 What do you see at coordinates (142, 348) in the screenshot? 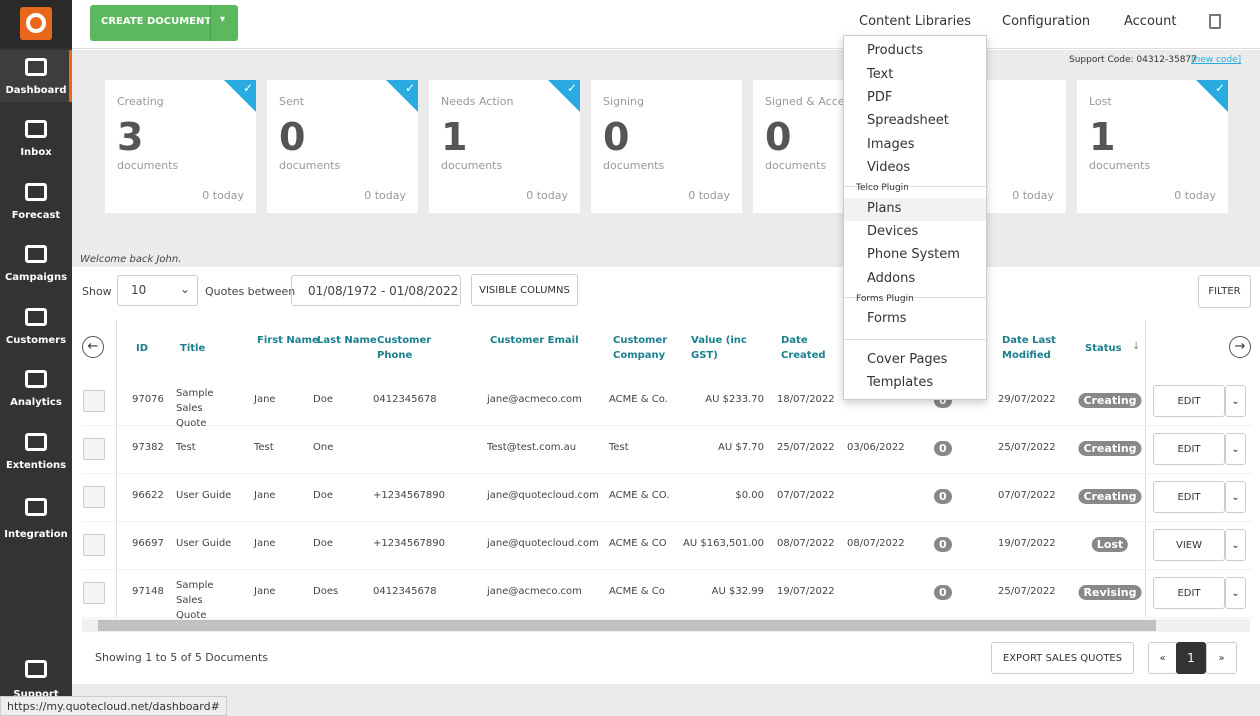
I see `column-header: ID` at bounding box center [142, 348].